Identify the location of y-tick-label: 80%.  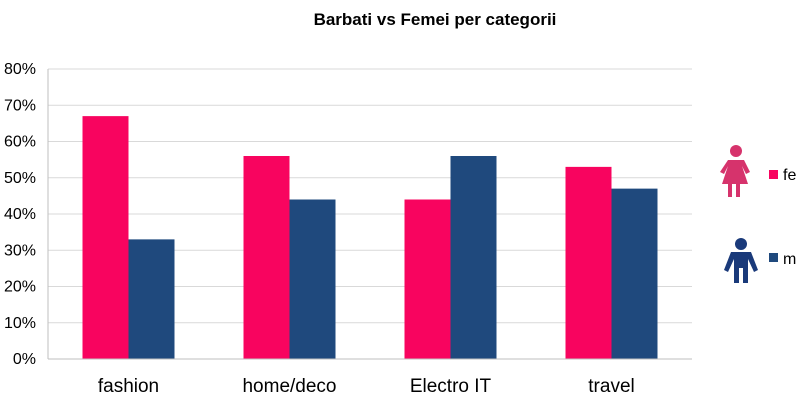
(20, 69).